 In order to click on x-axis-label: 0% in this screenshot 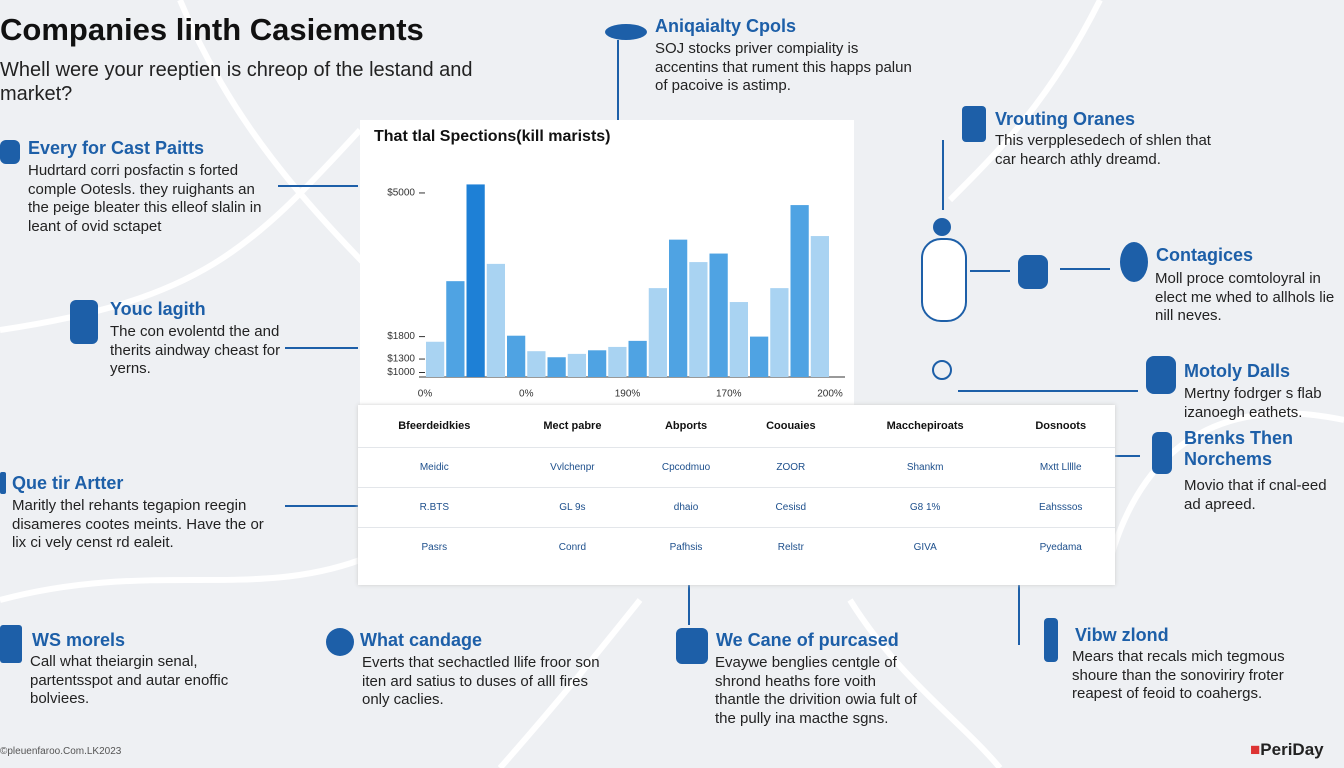, I will do `click(526, 394)`.